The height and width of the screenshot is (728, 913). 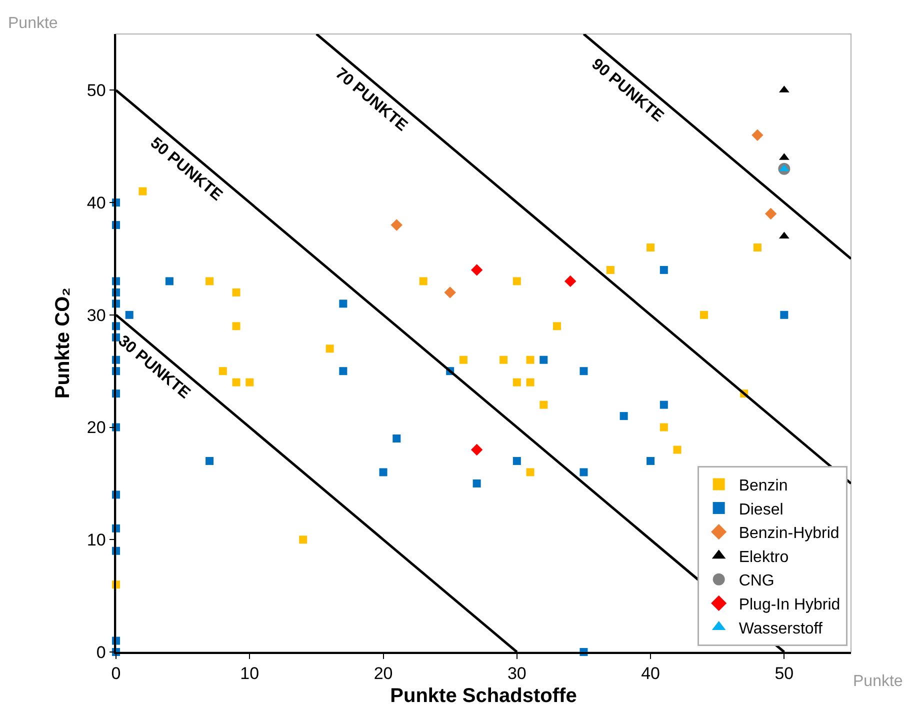 What do you see at coordinates (763, 557) in the screenshot?
I see `legend-label: Elektro` at bounding box center [763, 557].